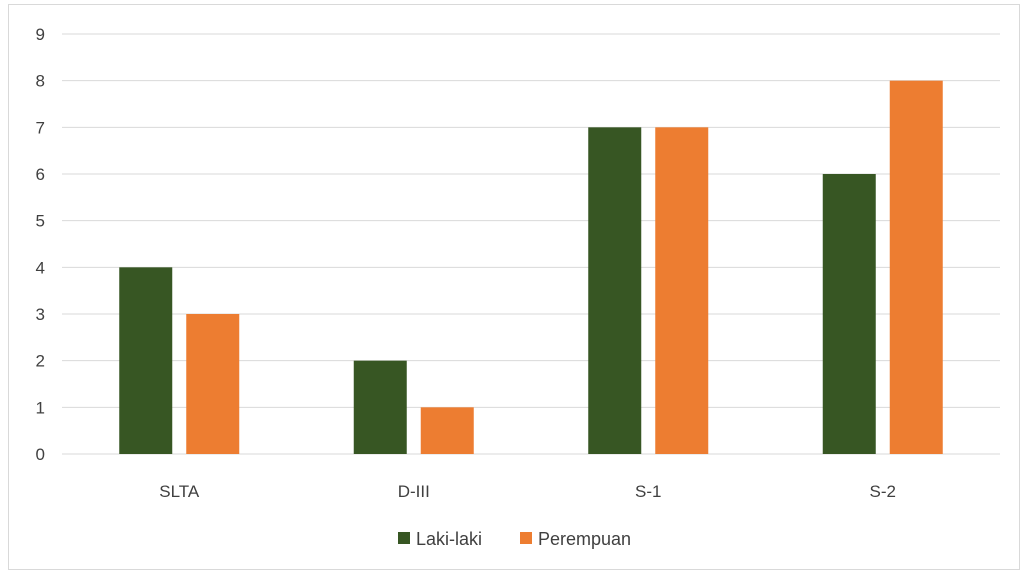 The height and width of the screenshot is (573, 1024). Describe the element at coordinates (40, 454) in the screenshot. I see `y-tick-label: 0` at that location.